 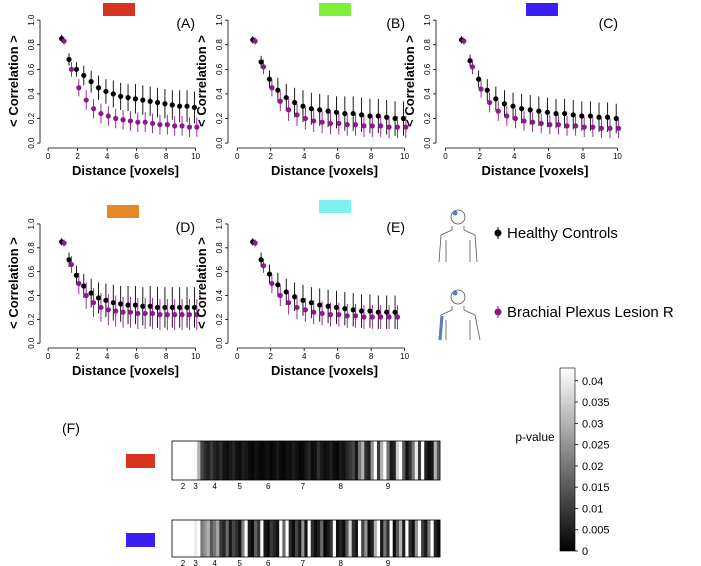 What do you see at coordinates (498, 312) in the screenshot?
I see `legend-marker` at bounding box center [498, 312].